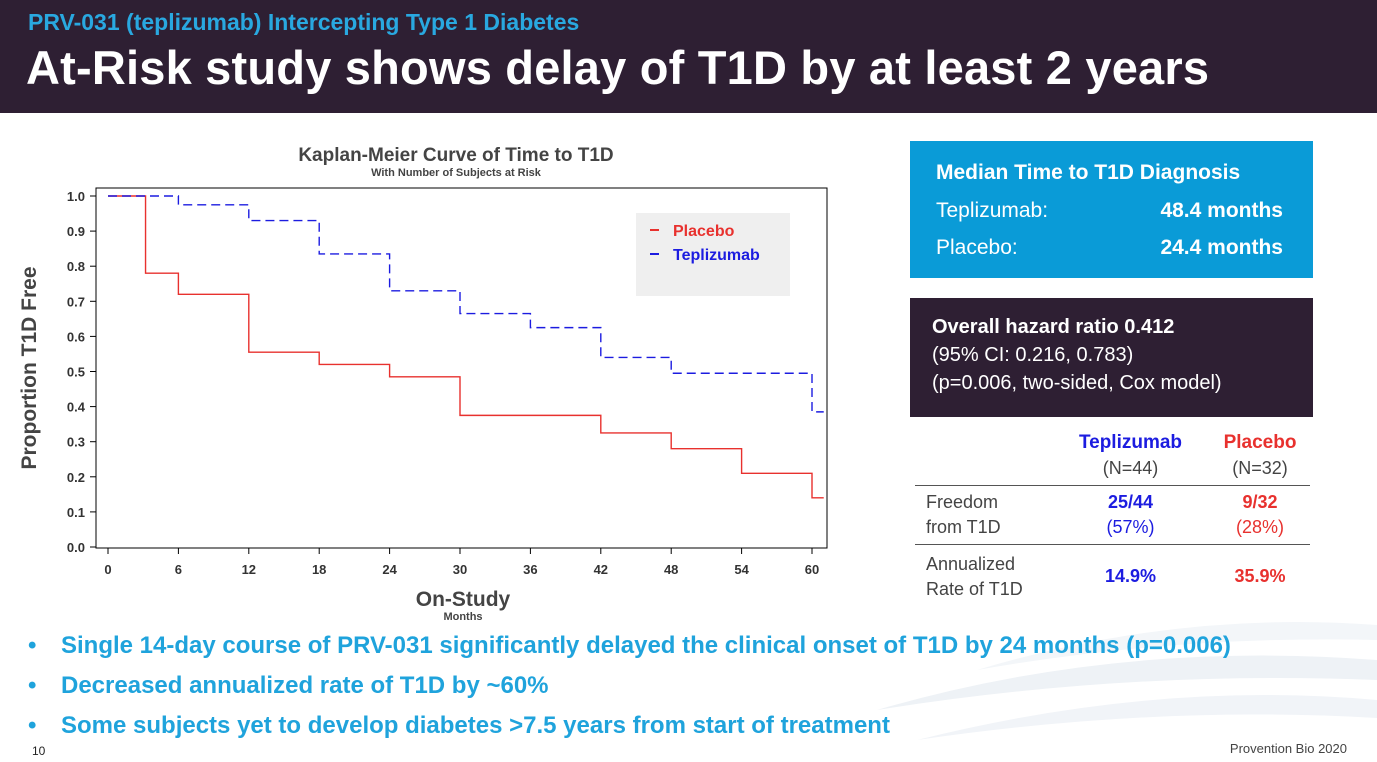  Describe the element at coordinates (1088, 172) in the screenshot. I see `median-panel-heading: Median Time to T1D Diagnosis` at that location.